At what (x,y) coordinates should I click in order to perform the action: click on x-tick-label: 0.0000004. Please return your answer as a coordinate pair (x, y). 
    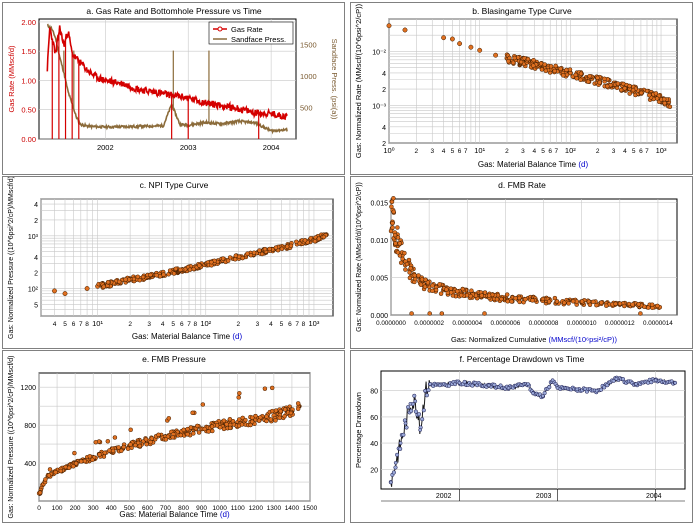
    Looking at the image, I should click on (467, 323).